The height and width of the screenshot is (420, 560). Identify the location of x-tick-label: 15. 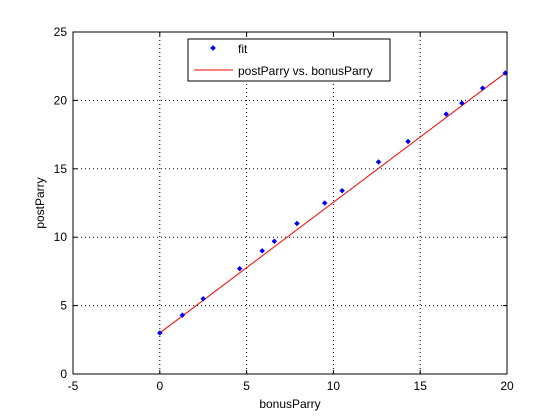
(421, 386).